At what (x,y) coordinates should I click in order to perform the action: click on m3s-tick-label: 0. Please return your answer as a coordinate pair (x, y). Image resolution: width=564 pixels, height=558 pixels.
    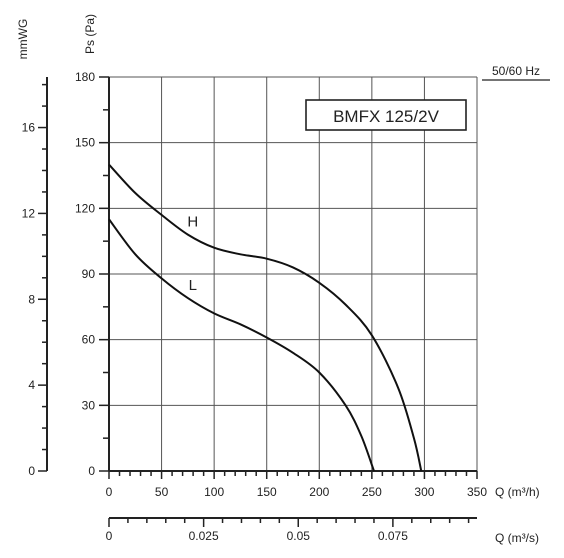
    Looking at the image, I should click on (109, 536).